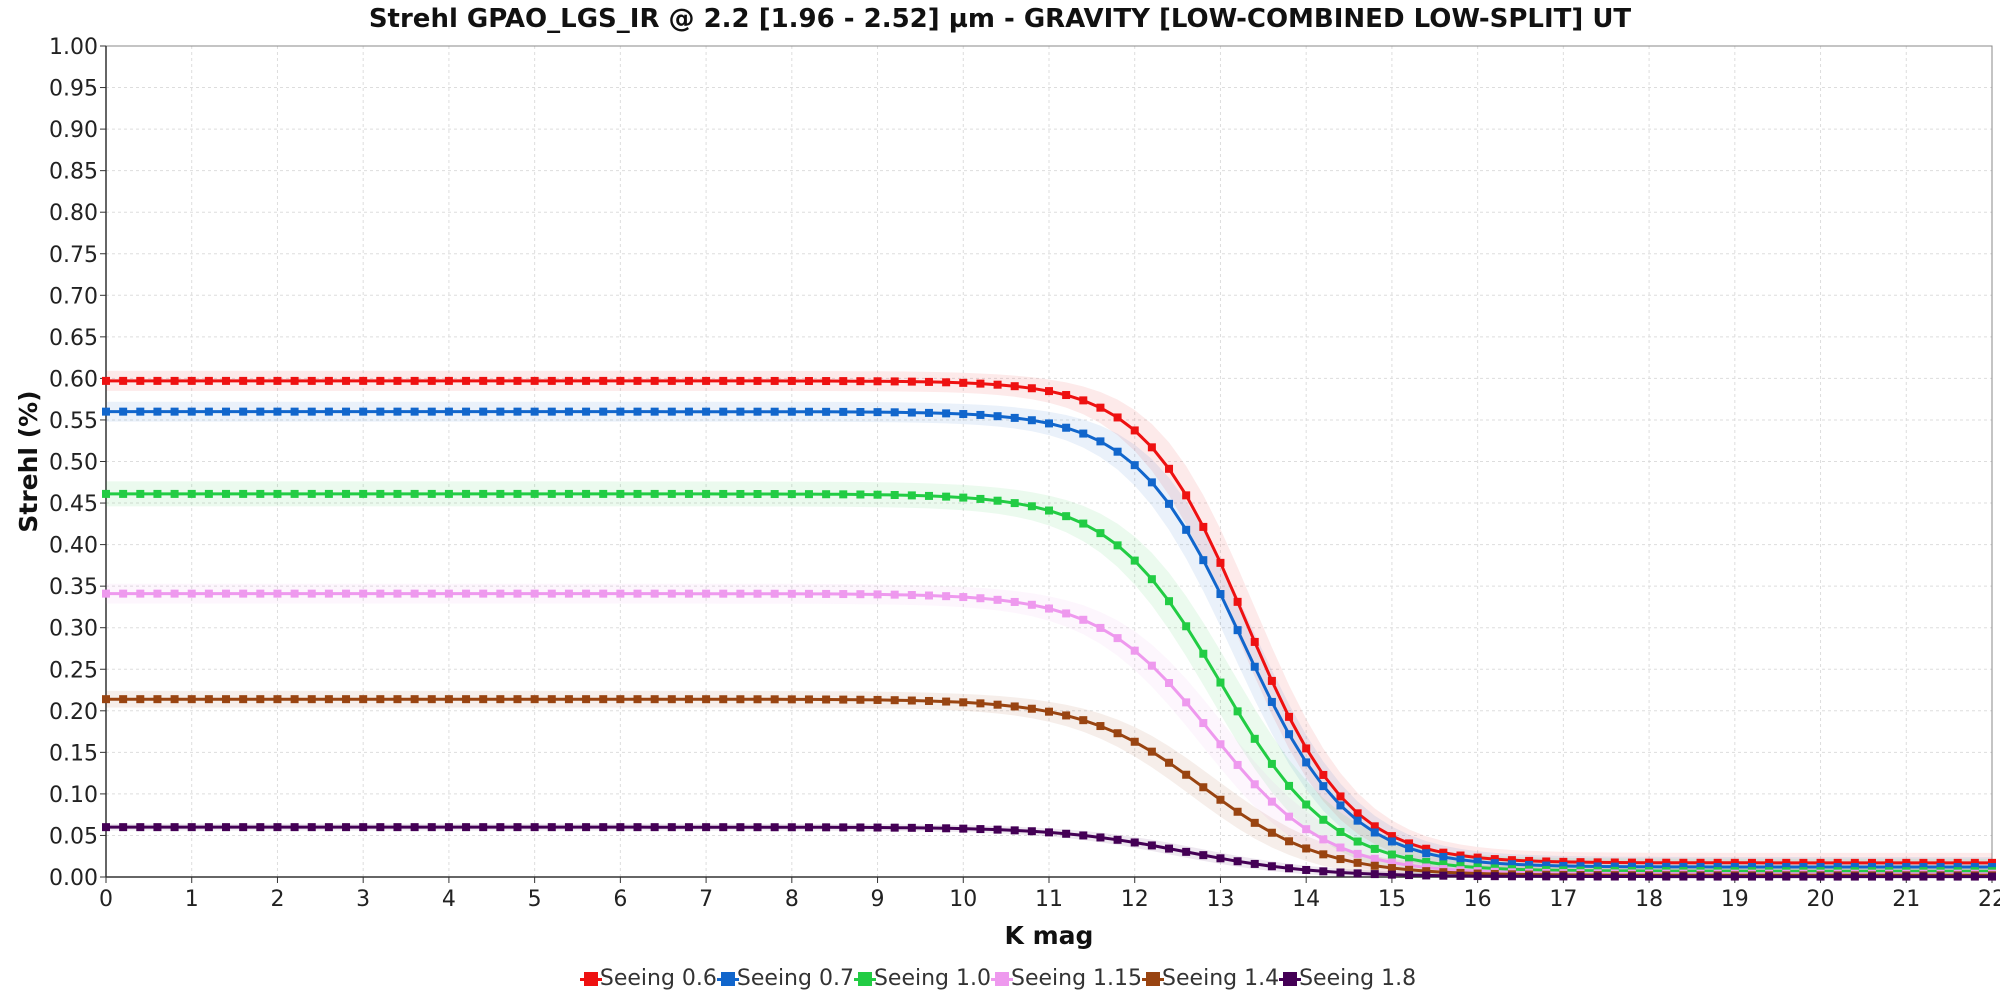 Image resolution: width=2000 pixels, height=1000 pixels. What do you see at coordinates (922, 978) in the screenshot?
I see `legend-item: Seeing 1.0` at bounding box center [922, 978].